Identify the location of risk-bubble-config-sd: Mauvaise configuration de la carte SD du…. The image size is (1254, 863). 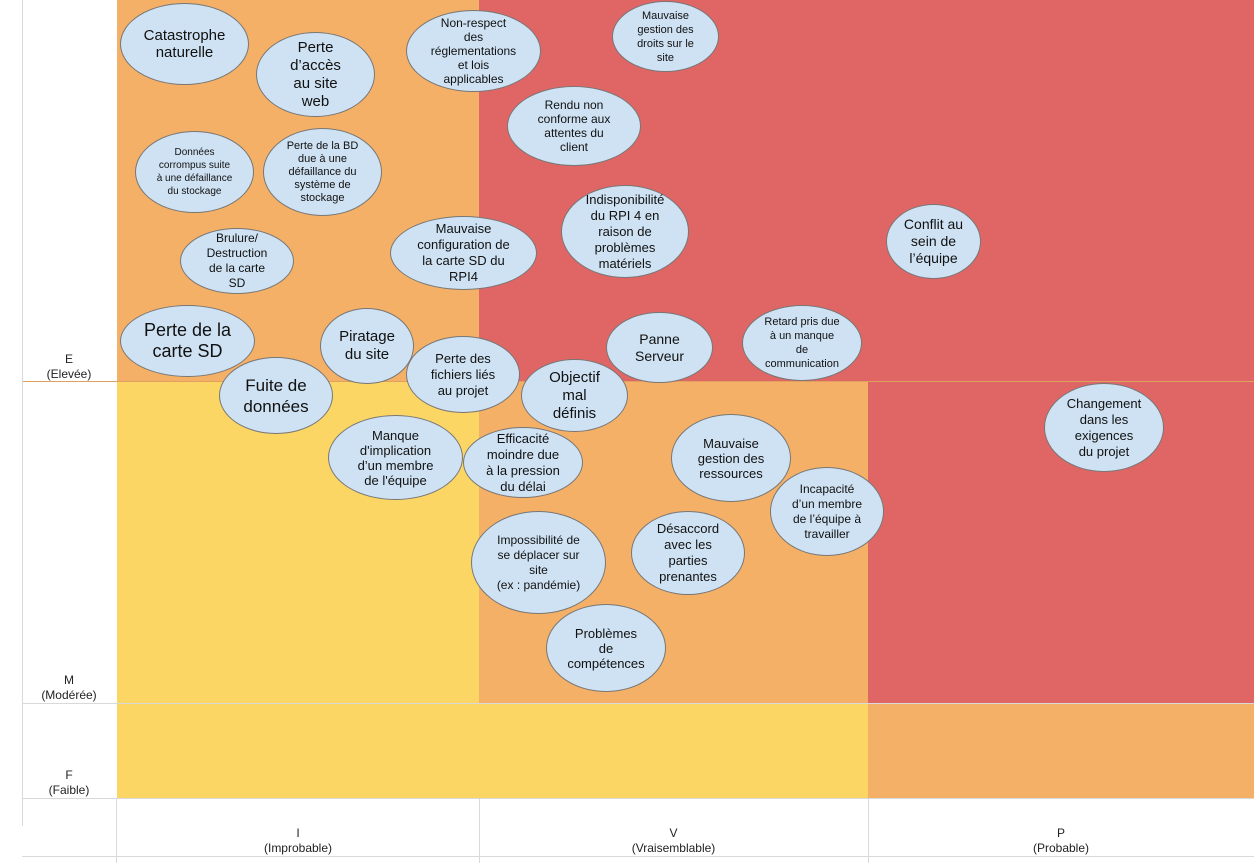
(463, 253).